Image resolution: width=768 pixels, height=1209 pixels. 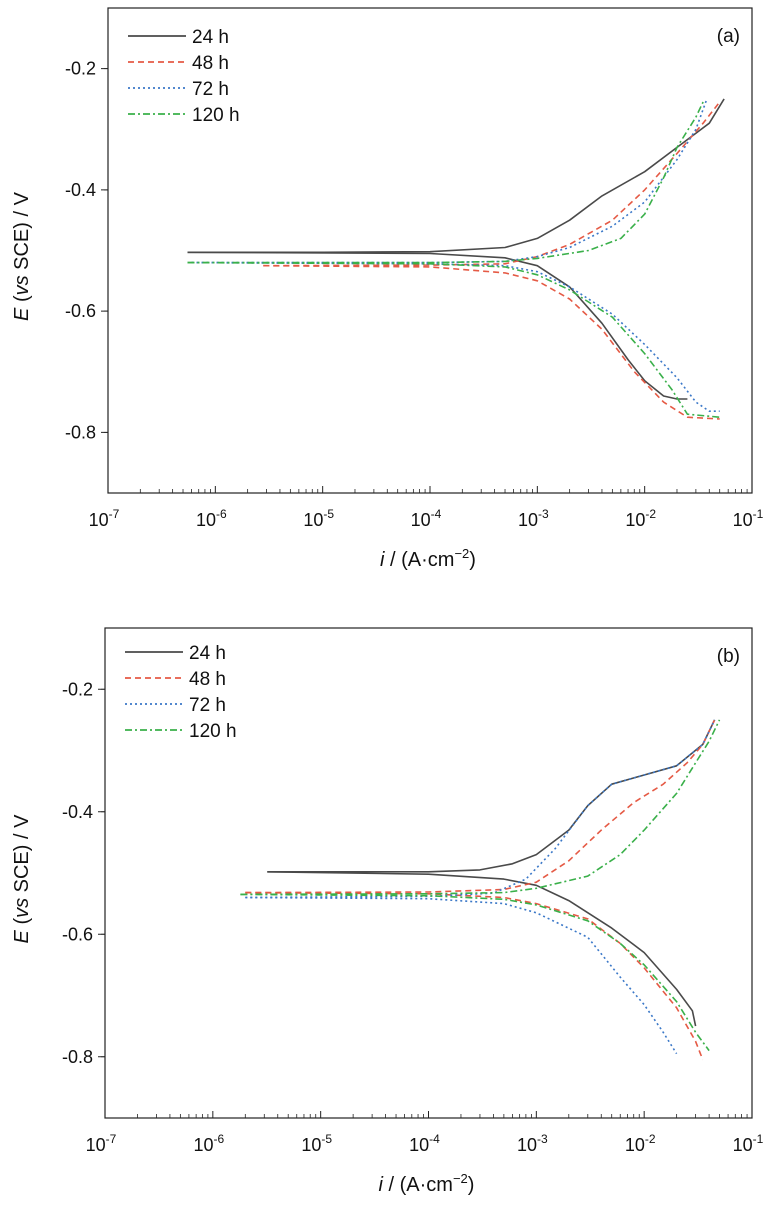 I want to click on panel-label: (a), so click(x=728, y=36).